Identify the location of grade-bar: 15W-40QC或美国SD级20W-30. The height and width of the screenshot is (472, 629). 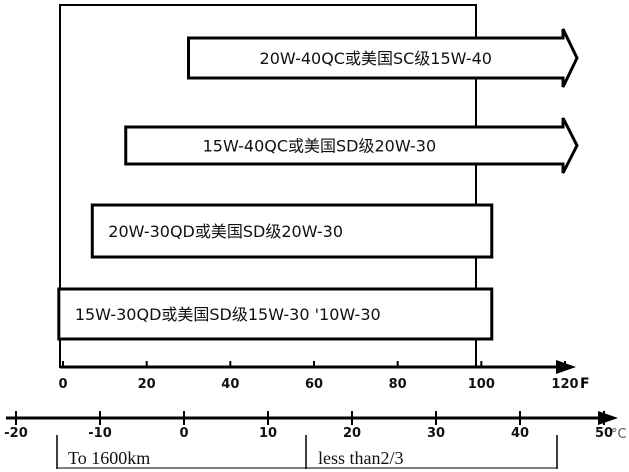
(351, 145).